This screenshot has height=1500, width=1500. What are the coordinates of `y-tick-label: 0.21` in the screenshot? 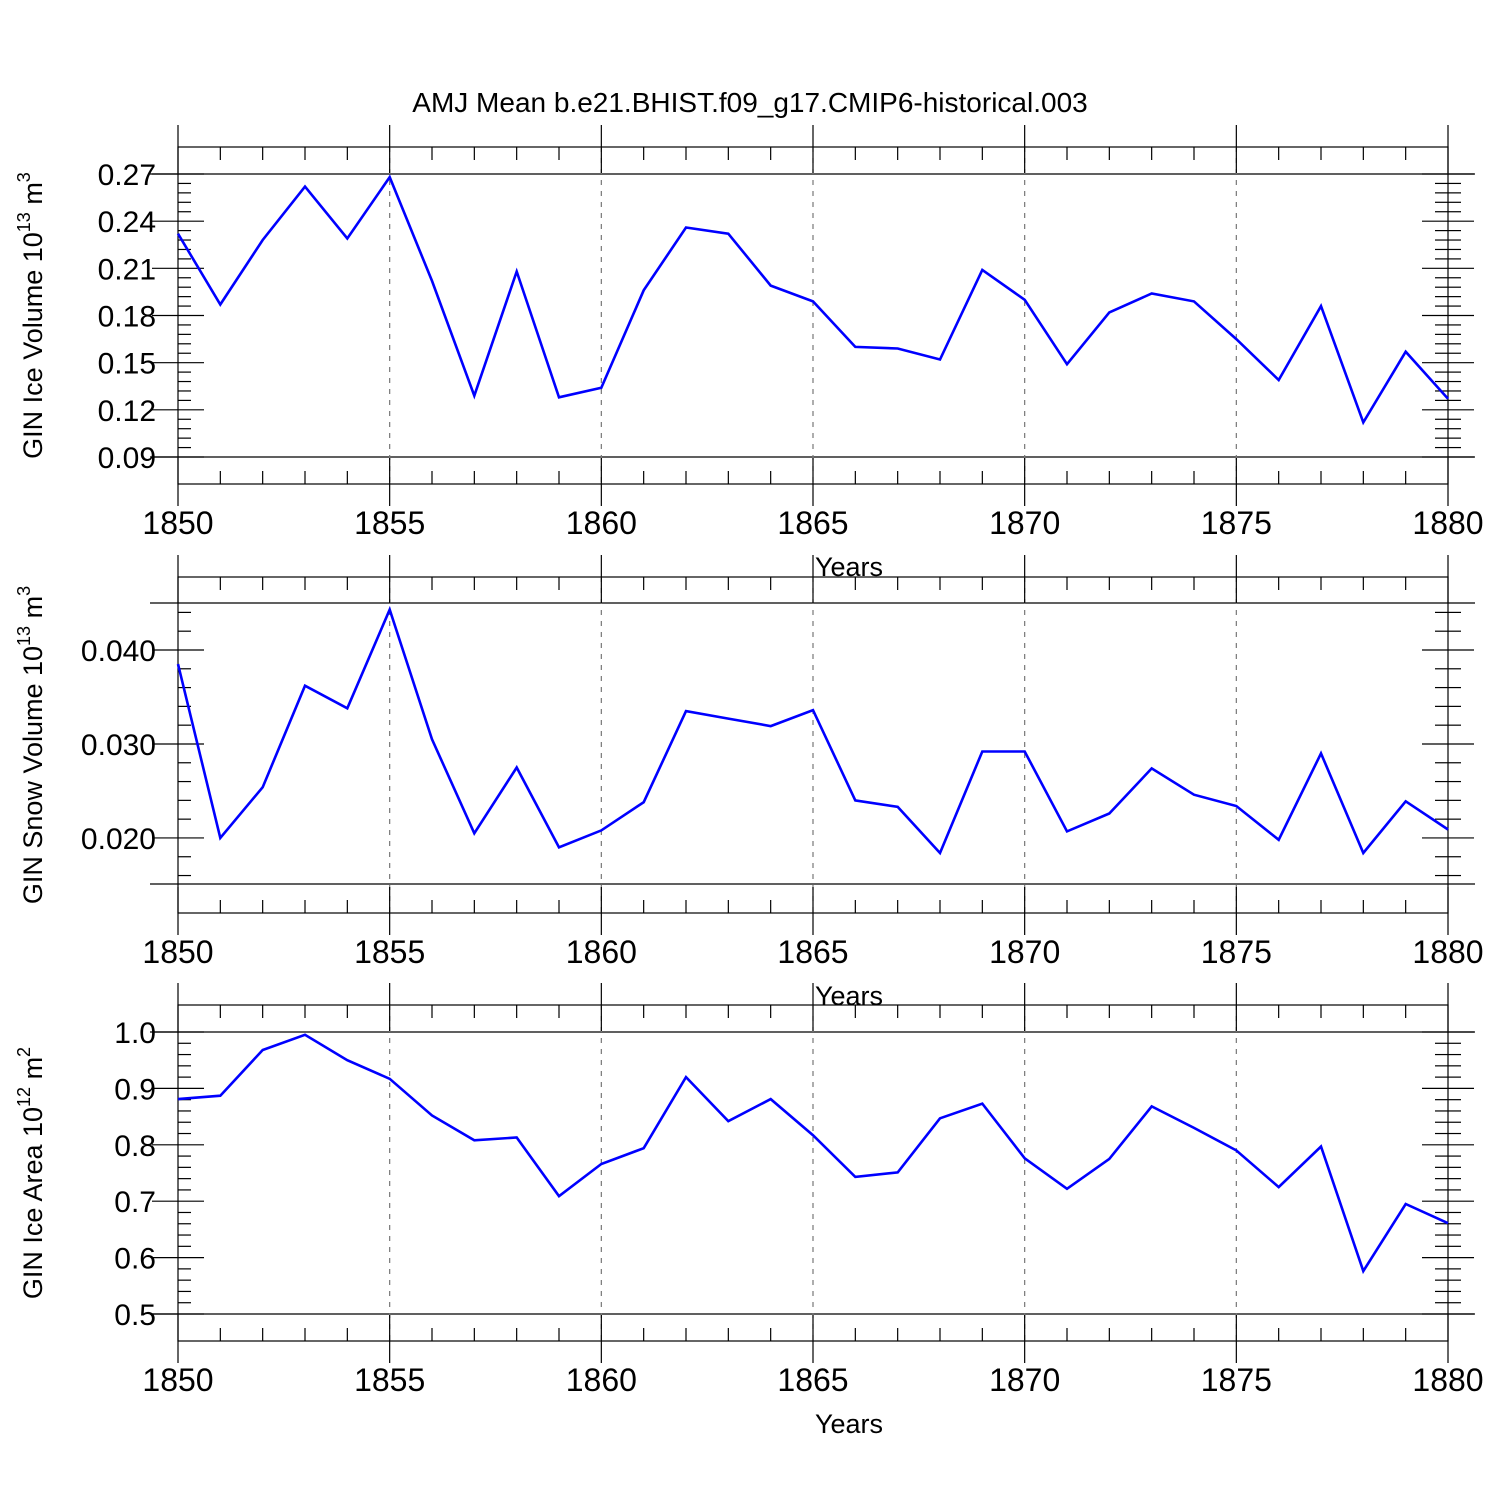 It's located at (127, 269).